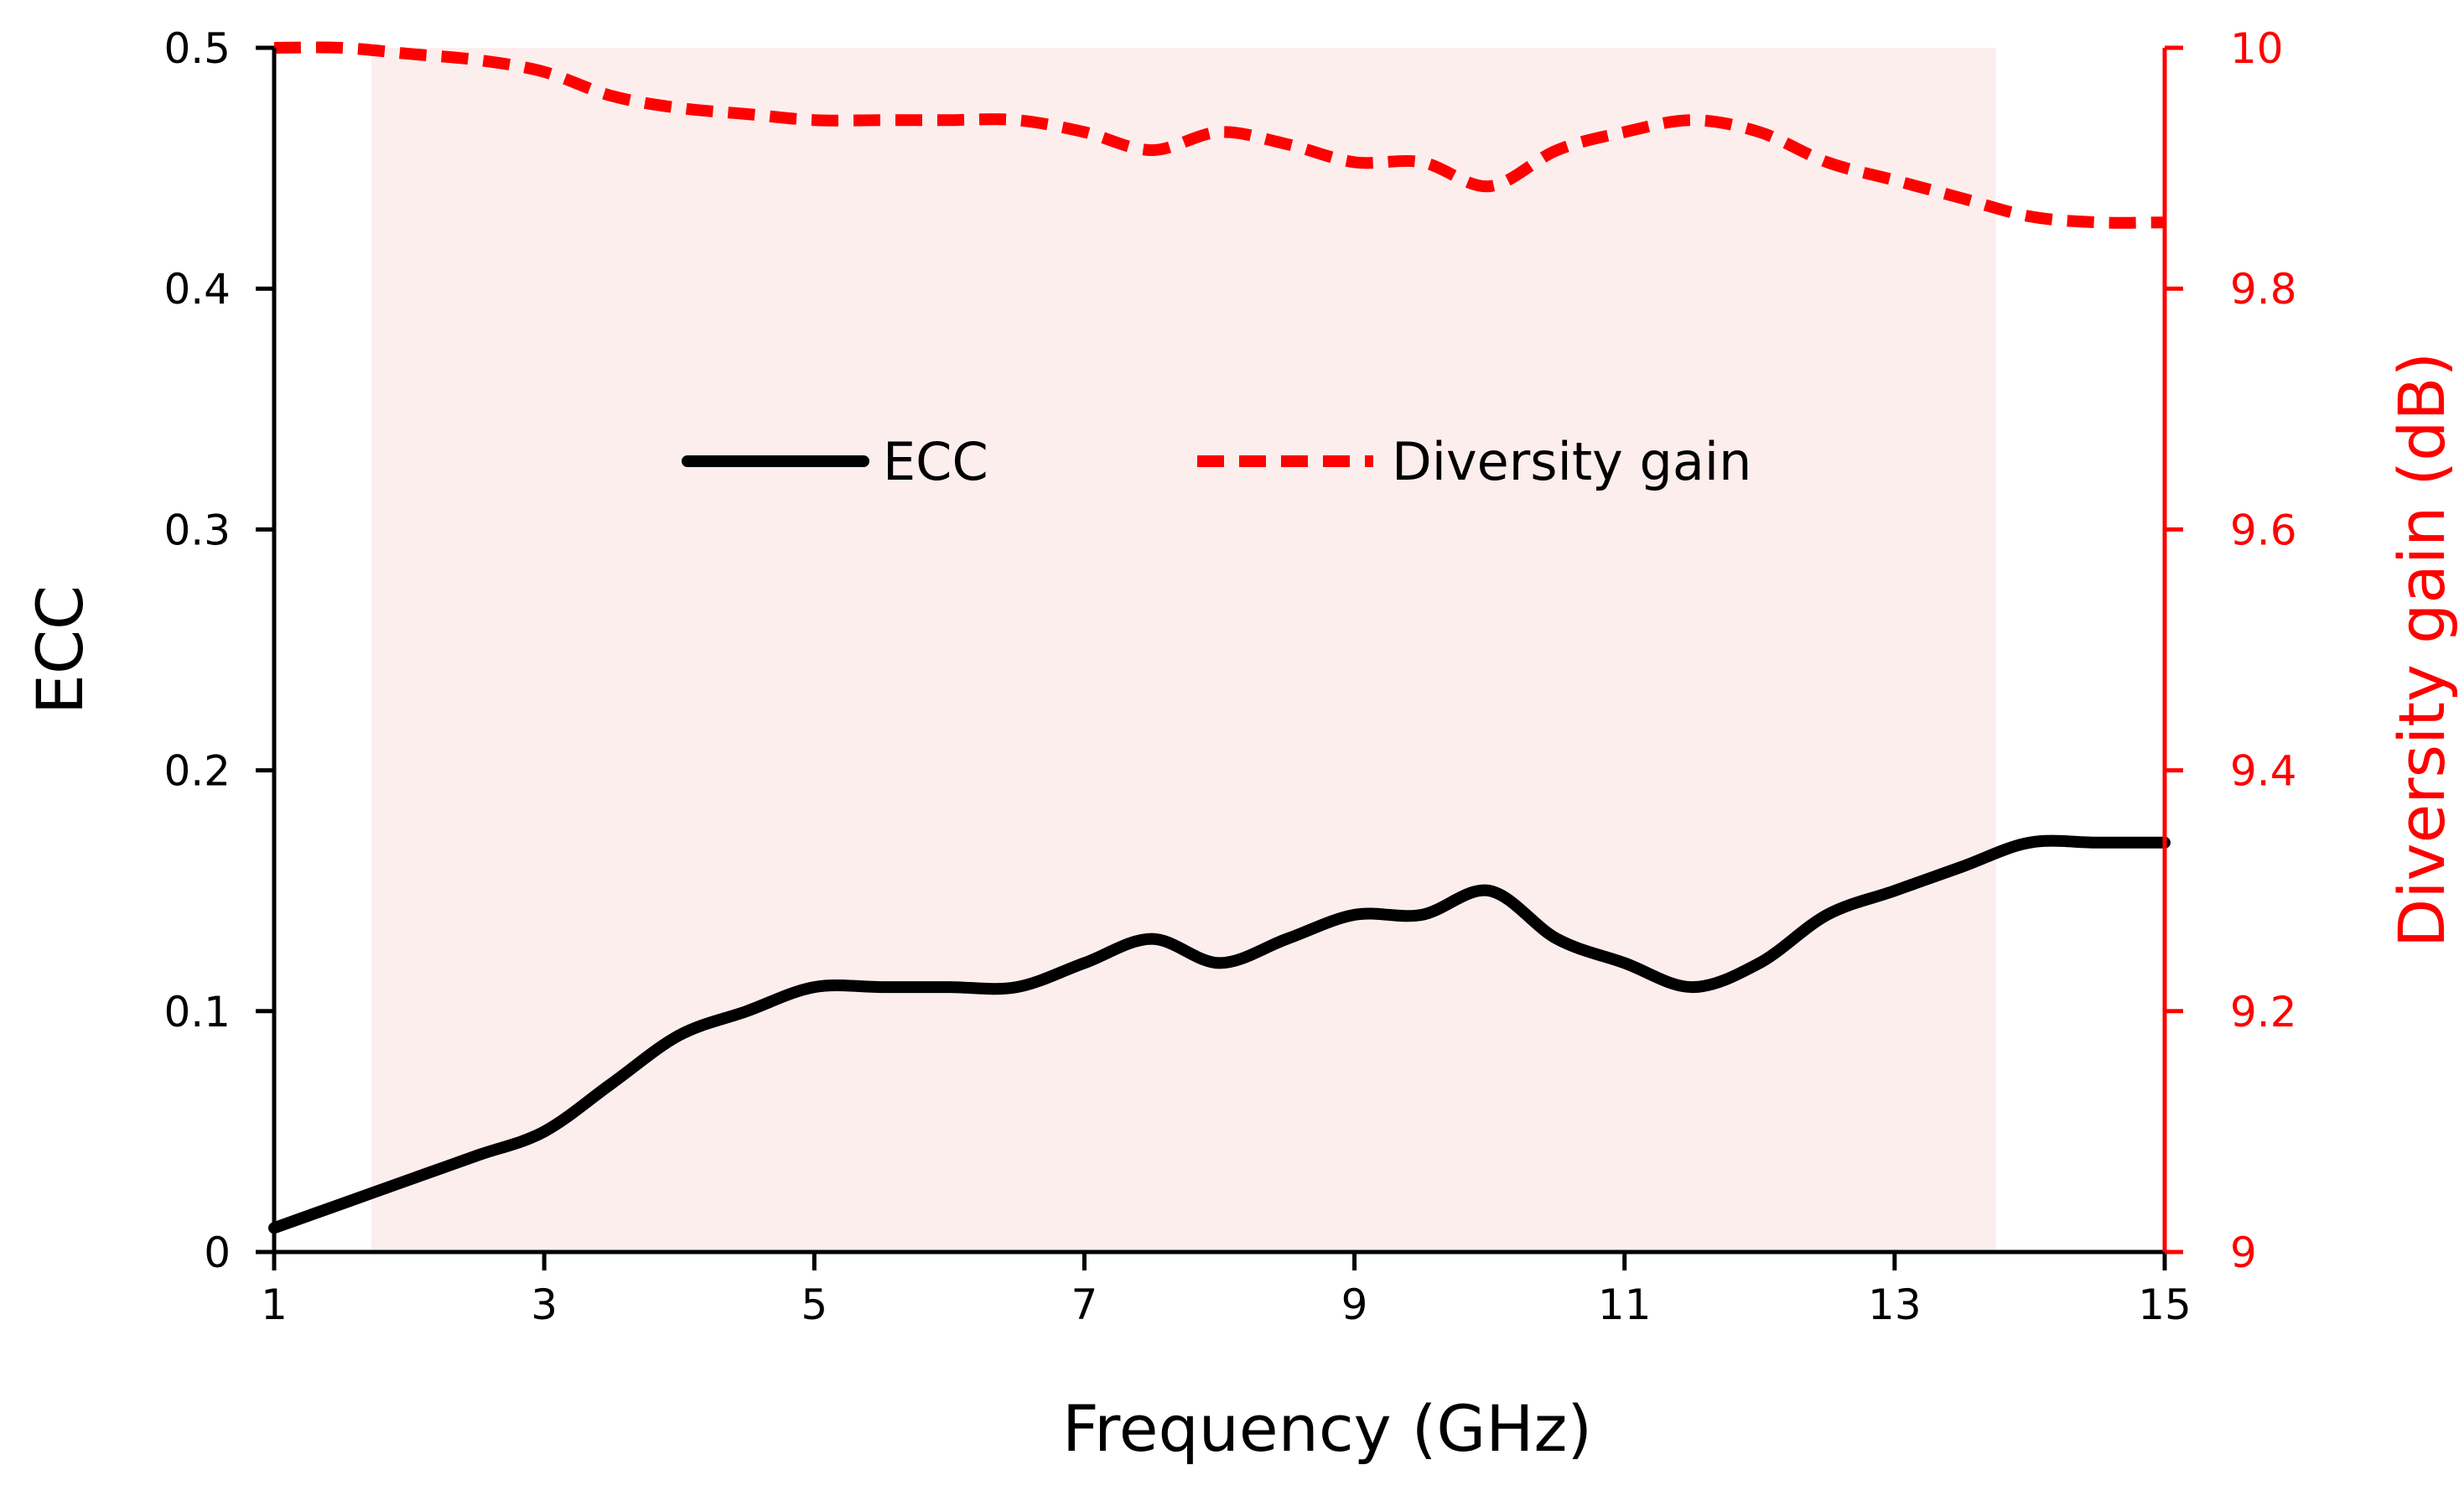 This screenshot has width=2464, height=1491. I want to click on y-left-tick-label: 0.5, so click(197, 48).